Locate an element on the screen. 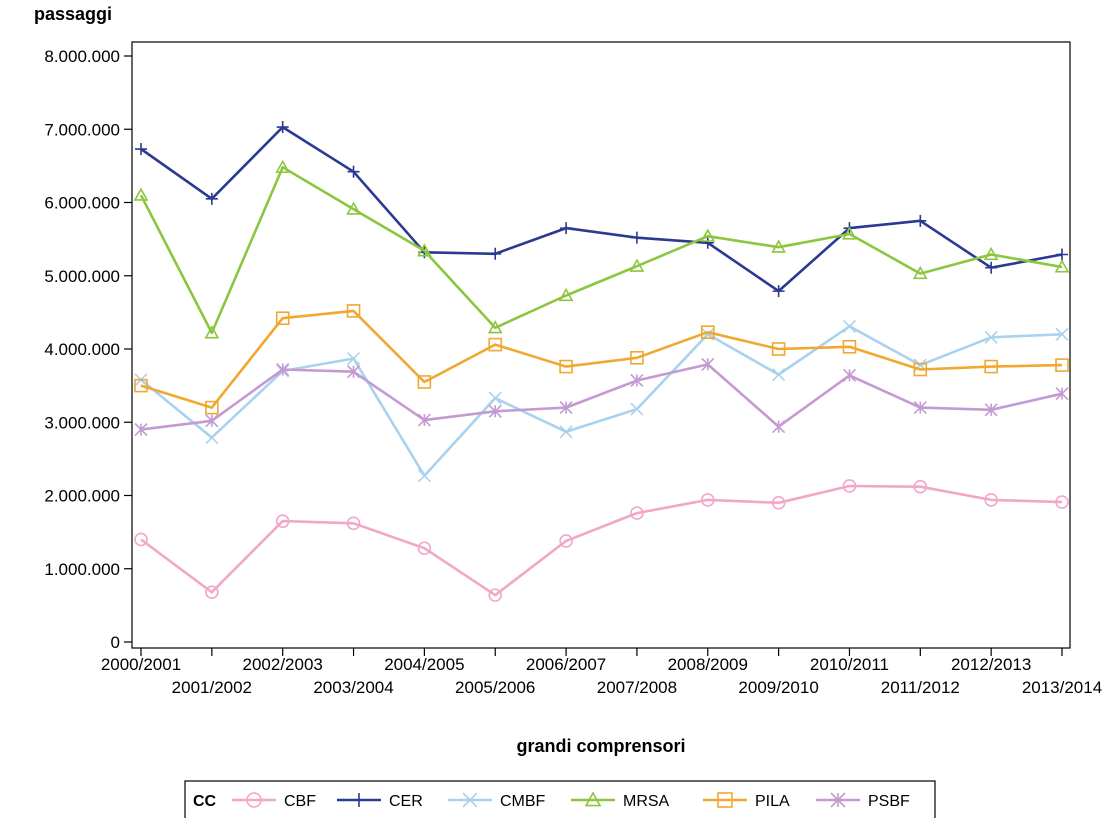  series-psbf is located at coordinates (601, 397).